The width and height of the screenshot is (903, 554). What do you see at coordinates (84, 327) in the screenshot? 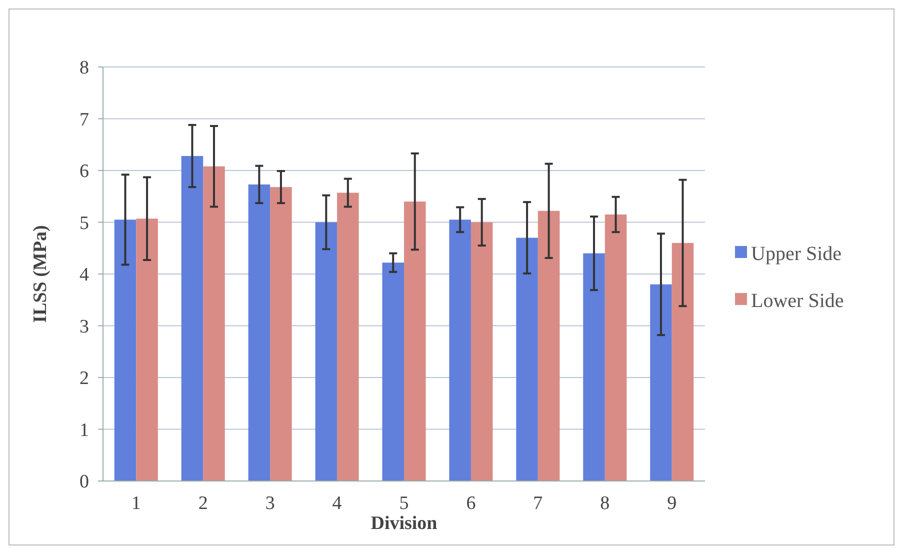
I see `y-tick-label: 3` at bounding box center [84, 327].